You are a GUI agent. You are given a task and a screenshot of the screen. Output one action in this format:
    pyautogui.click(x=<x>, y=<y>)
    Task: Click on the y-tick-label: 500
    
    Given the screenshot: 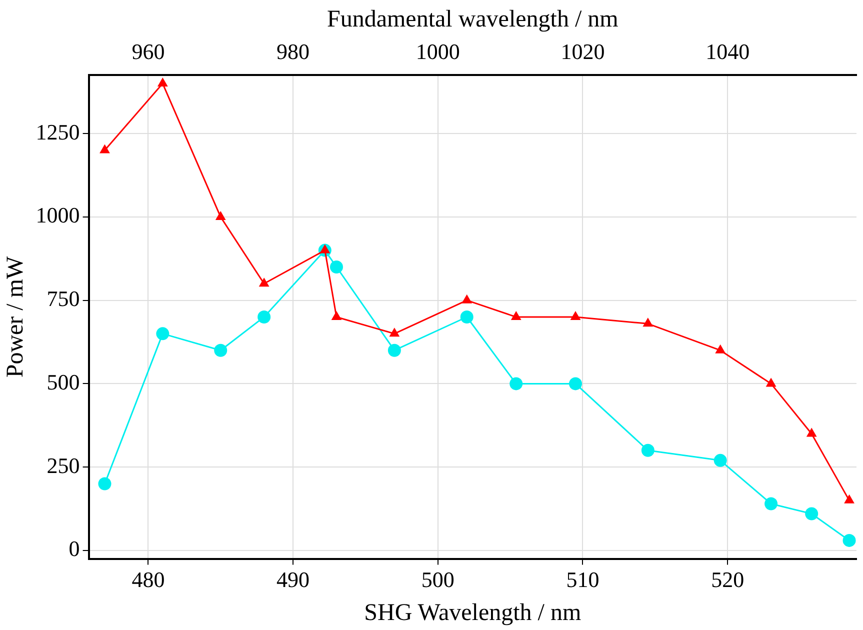 What is the action you would take?
    pyautogui.click(x=63, y=381)
    